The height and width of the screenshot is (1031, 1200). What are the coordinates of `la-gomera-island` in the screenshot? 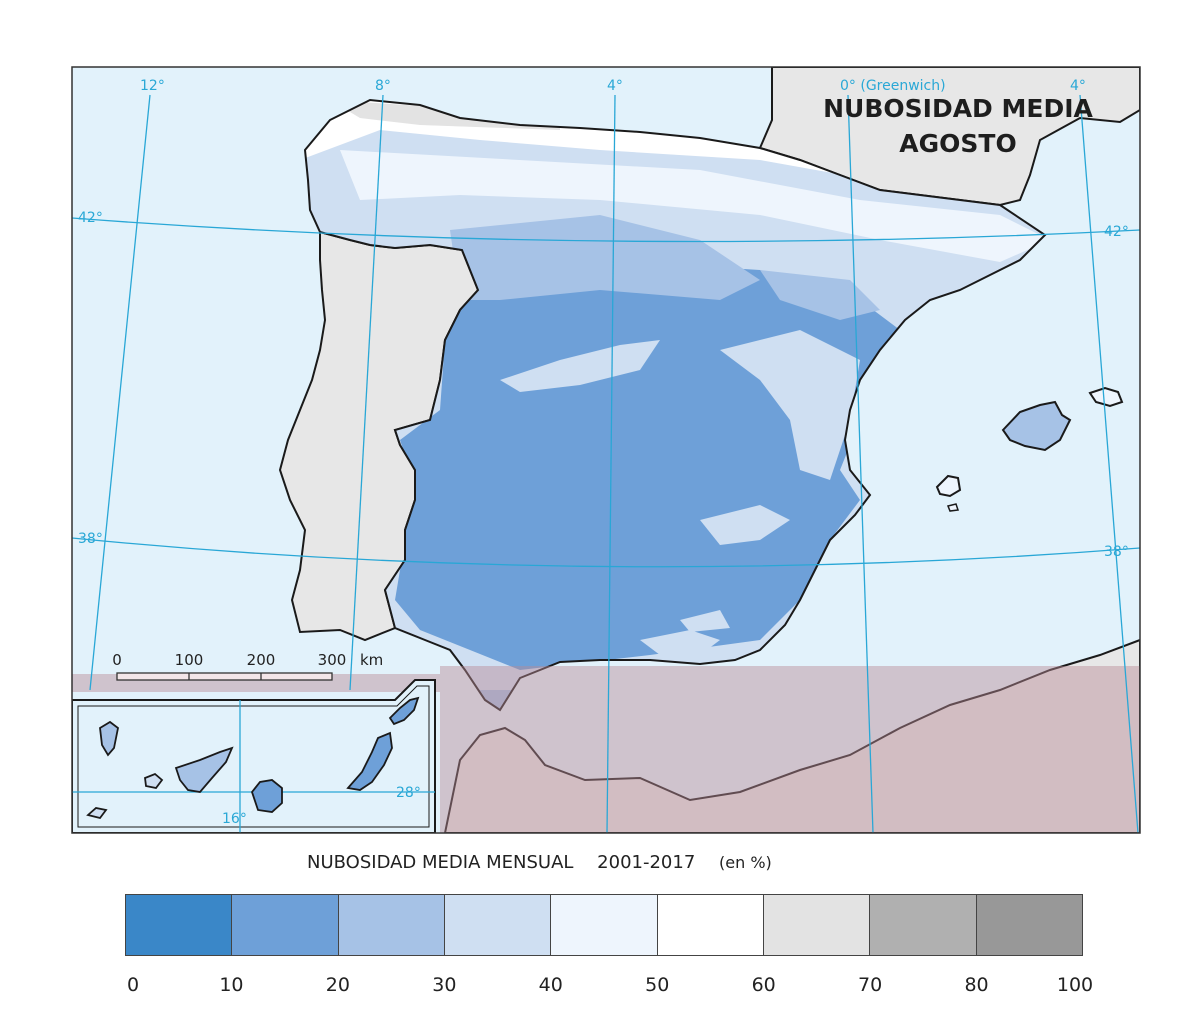 It's located at (154, 780).